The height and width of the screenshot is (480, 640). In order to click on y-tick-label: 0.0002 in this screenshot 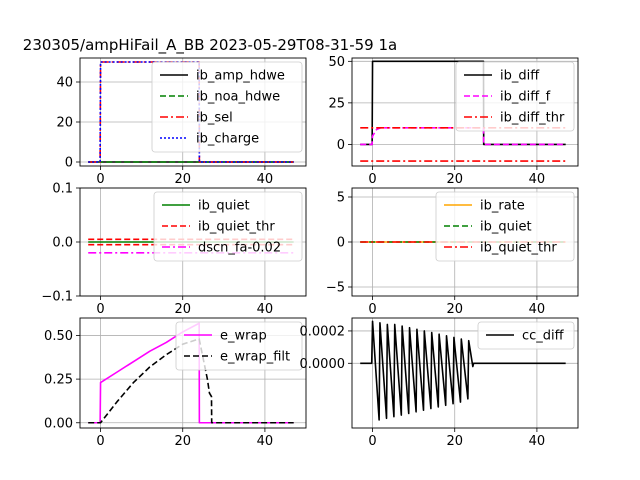, I will do `click(323, 331)`.